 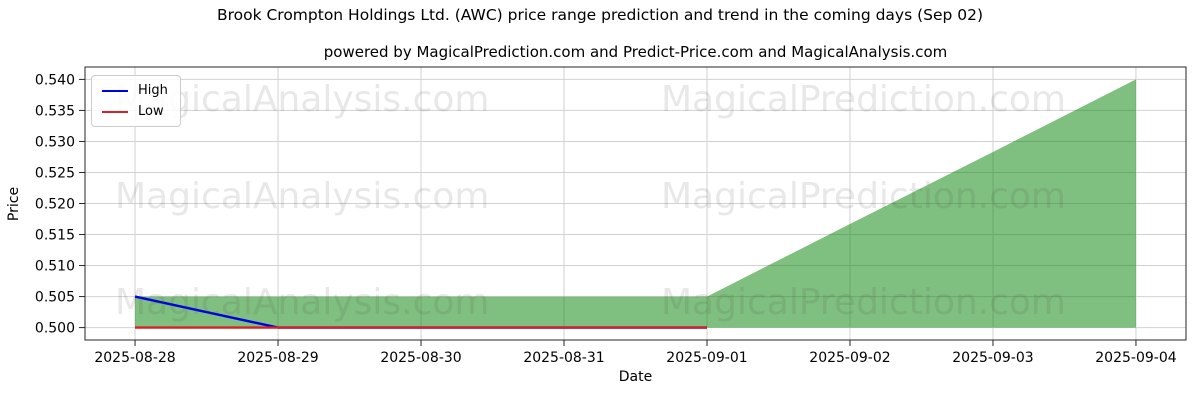 What do you see at coordinates (55, 236) in the screenshot?
I see `y-tick-label: 0.515` at bounding box center [55, 236].